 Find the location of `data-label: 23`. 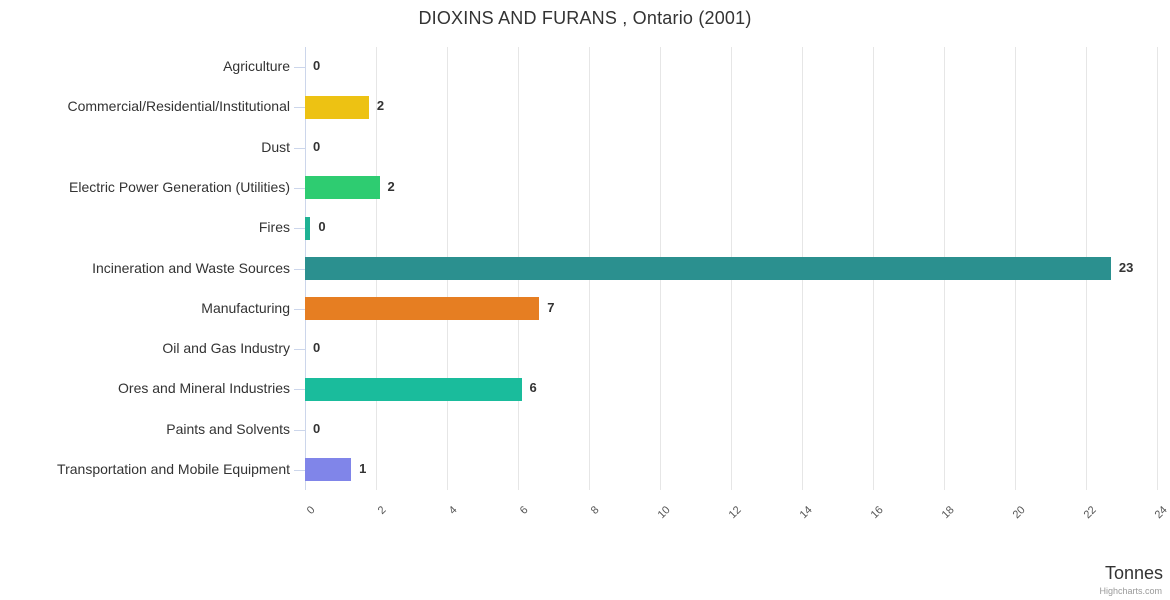

data-label: 23 is located at coordinates (1126, 267).